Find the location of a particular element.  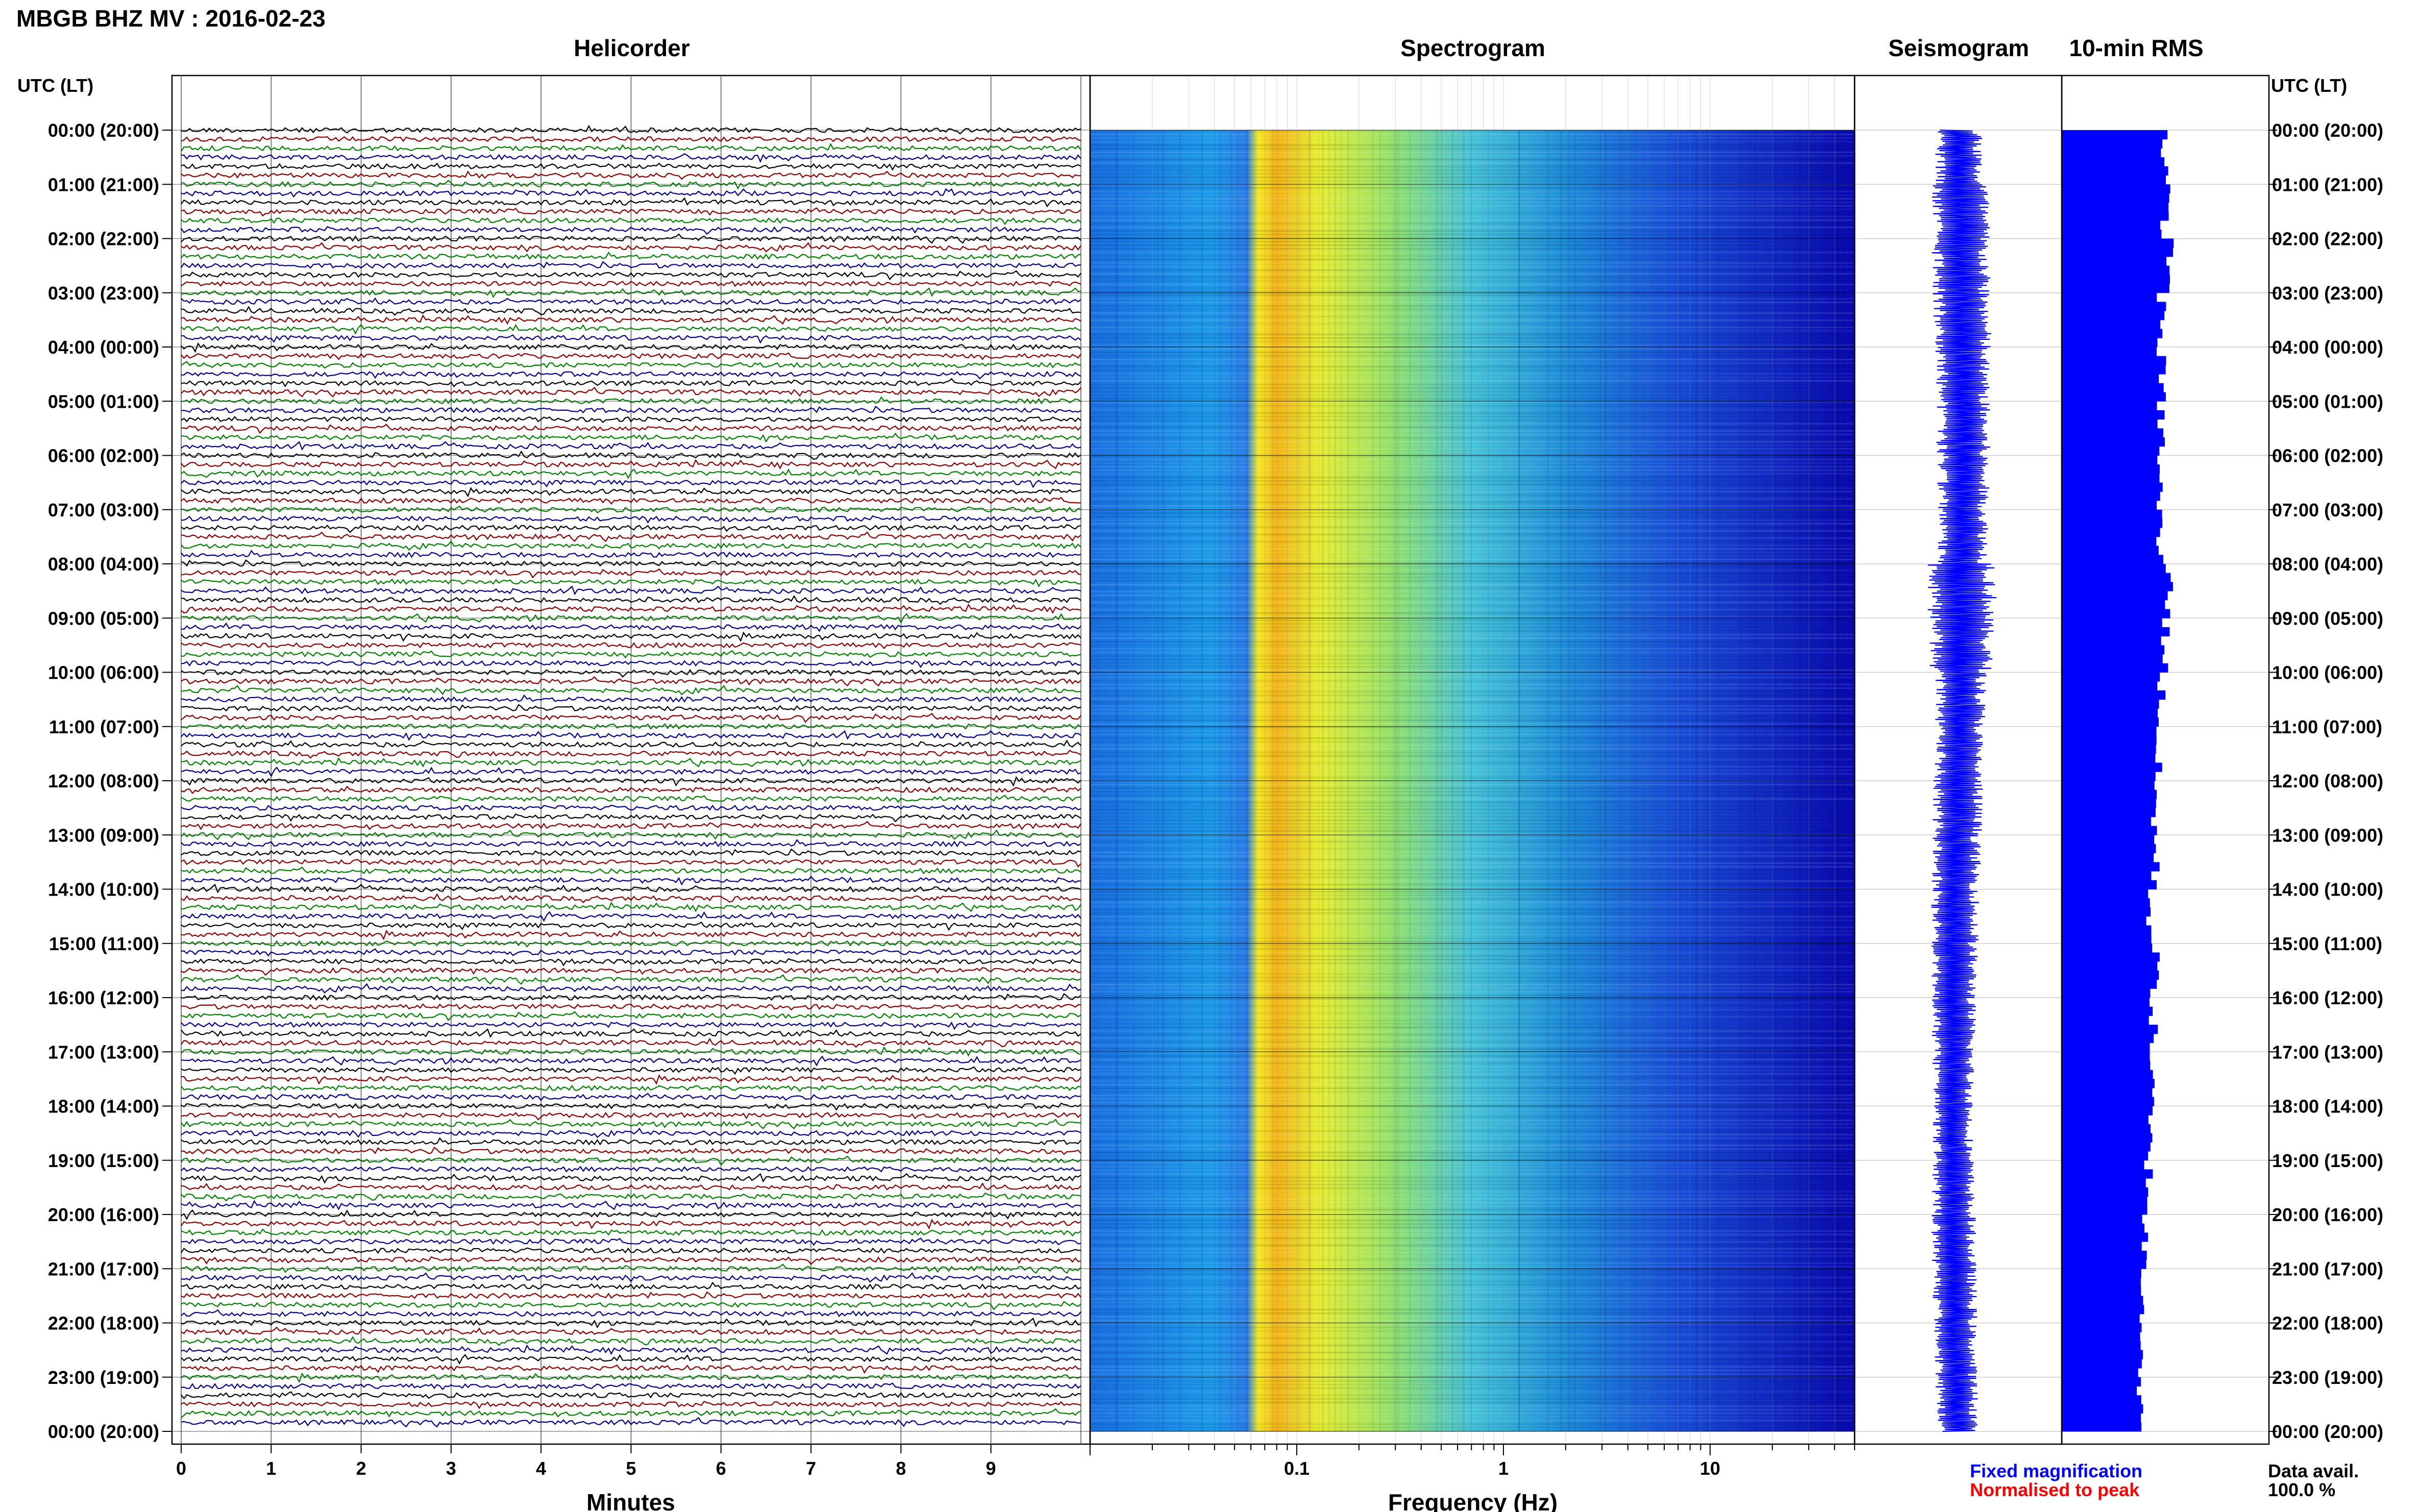

spectrogram-x-ticks: 0.1 1 10 is located at coordinates (1472, 1461).